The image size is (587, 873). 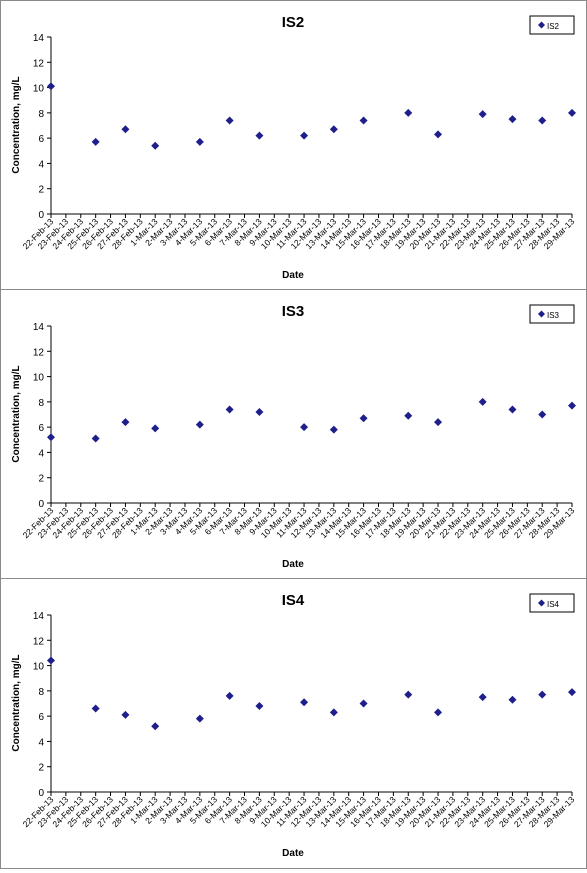 I want to click on legend-is3: IS3, so click(x=552, y=314).